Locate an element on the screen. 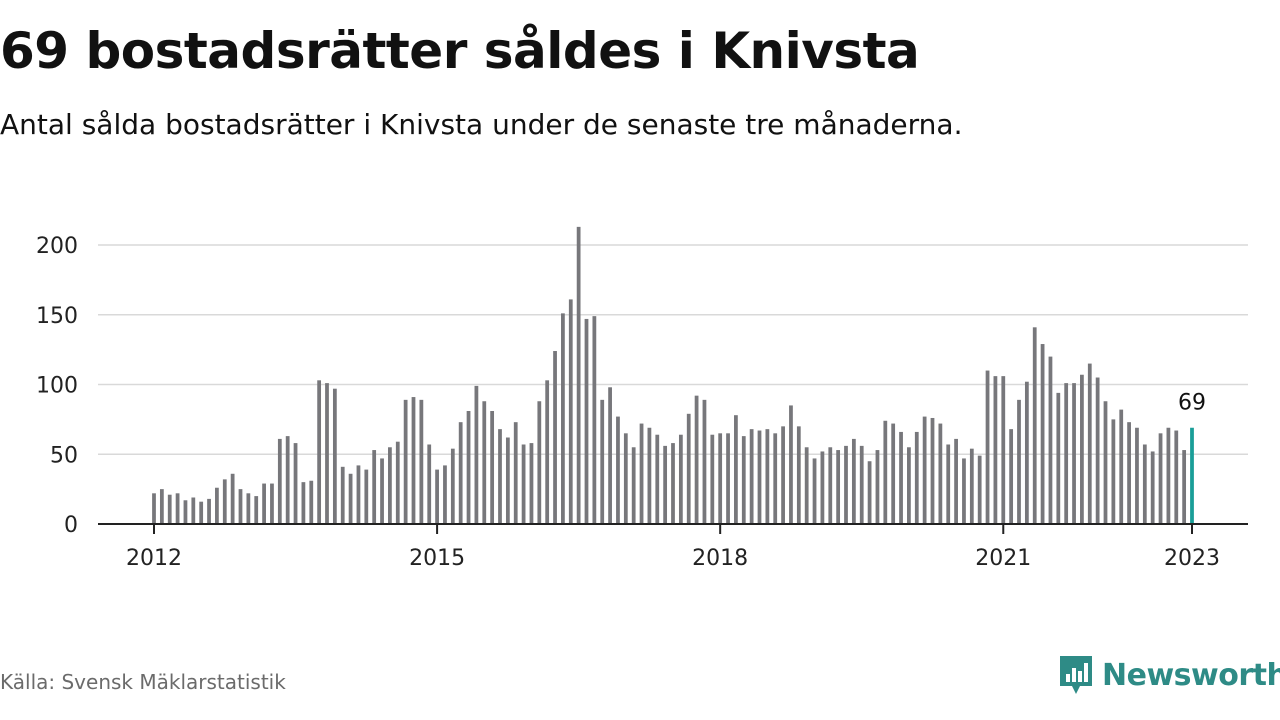  x-tick-label: 2012 is located at coordinates (154, 558).